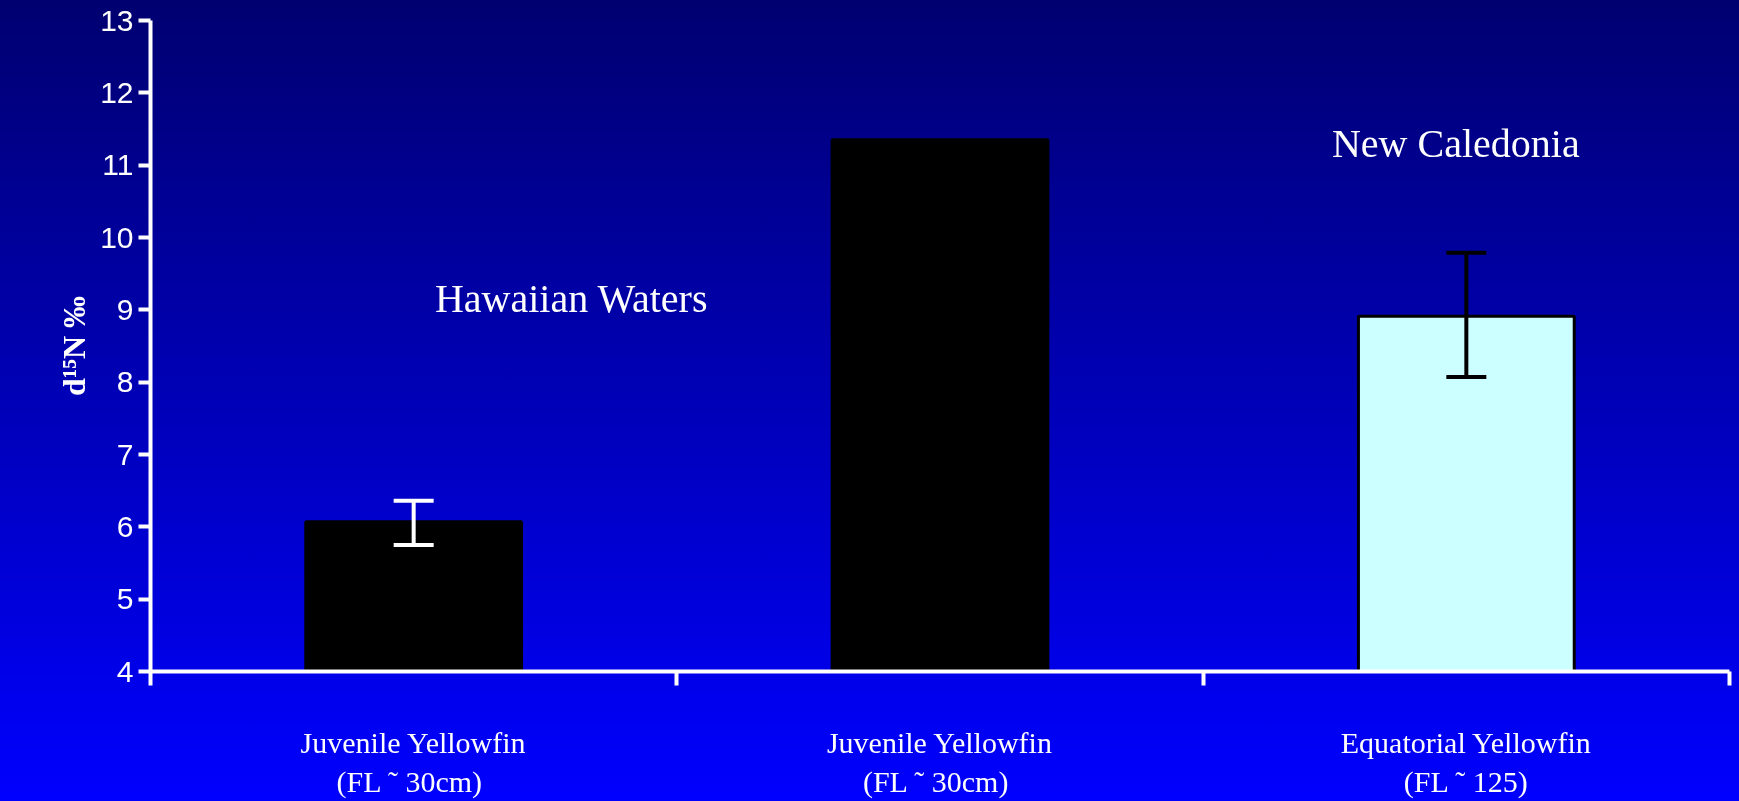 The width and height of the screenshot is (1739, 801). I want to click on y-axis-title: d¹⁵N ‰, so click(74, 346).